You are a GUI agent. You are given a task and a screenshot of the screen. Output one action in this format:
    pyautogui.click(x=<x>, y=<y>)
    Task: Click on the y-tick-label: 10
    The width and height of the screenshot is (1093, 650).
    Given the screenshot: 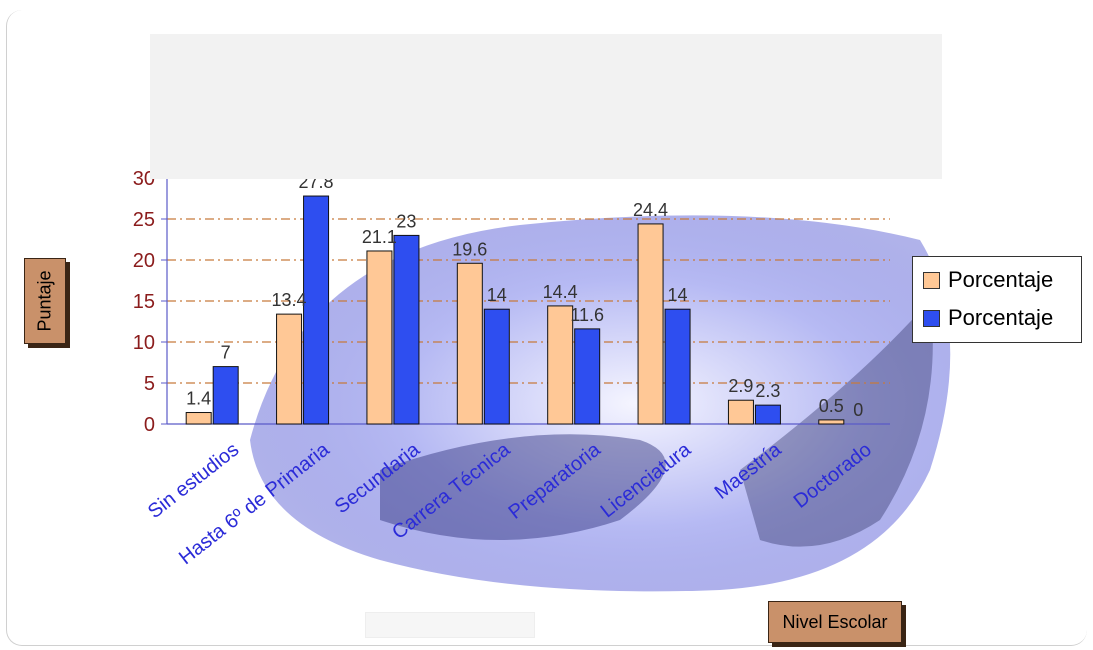 What is the action you would take?
    pyautogui.click(x=144, y=343)
    